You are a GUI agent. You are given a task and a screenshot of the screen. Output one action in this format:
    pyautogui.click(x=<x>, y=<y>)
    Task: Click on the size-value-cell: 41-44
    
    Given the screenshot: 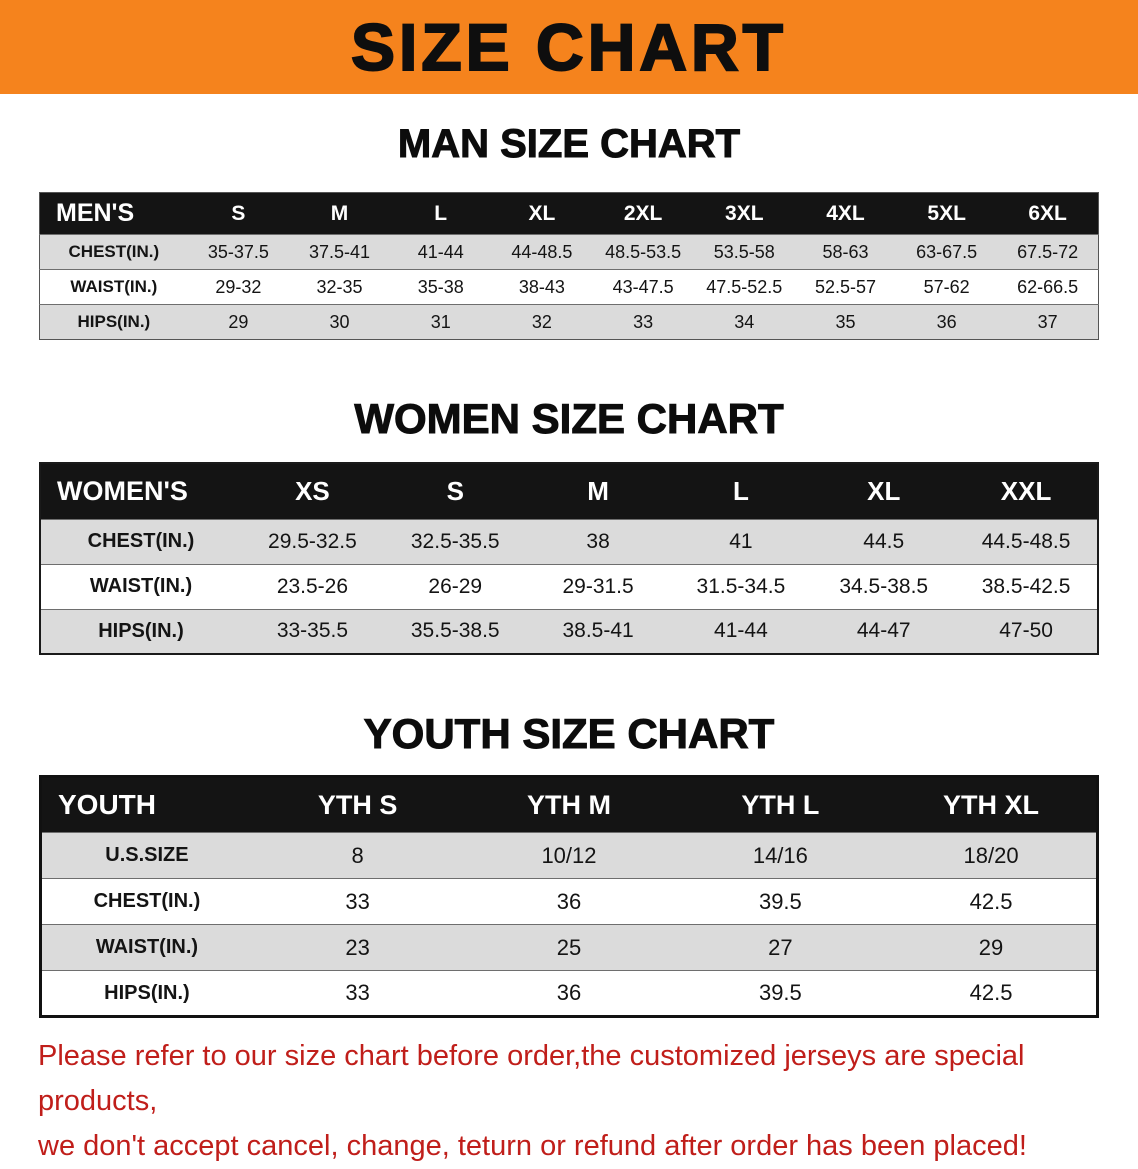 What is the action you would take?
    pyautogui.click(x=741, y=631)
    